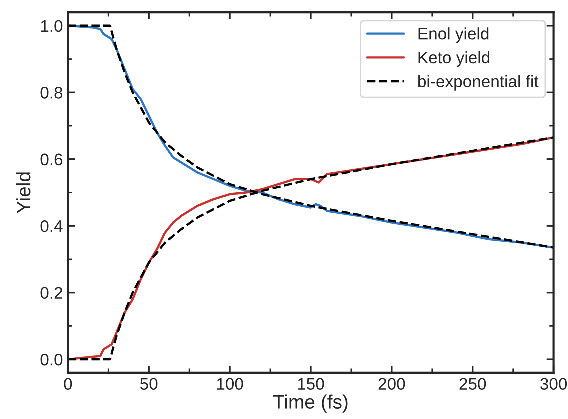 Image resolution: width=568 pixels, height=419 pixels. I want to click on x-tick-label: 150, so click(311, 384).